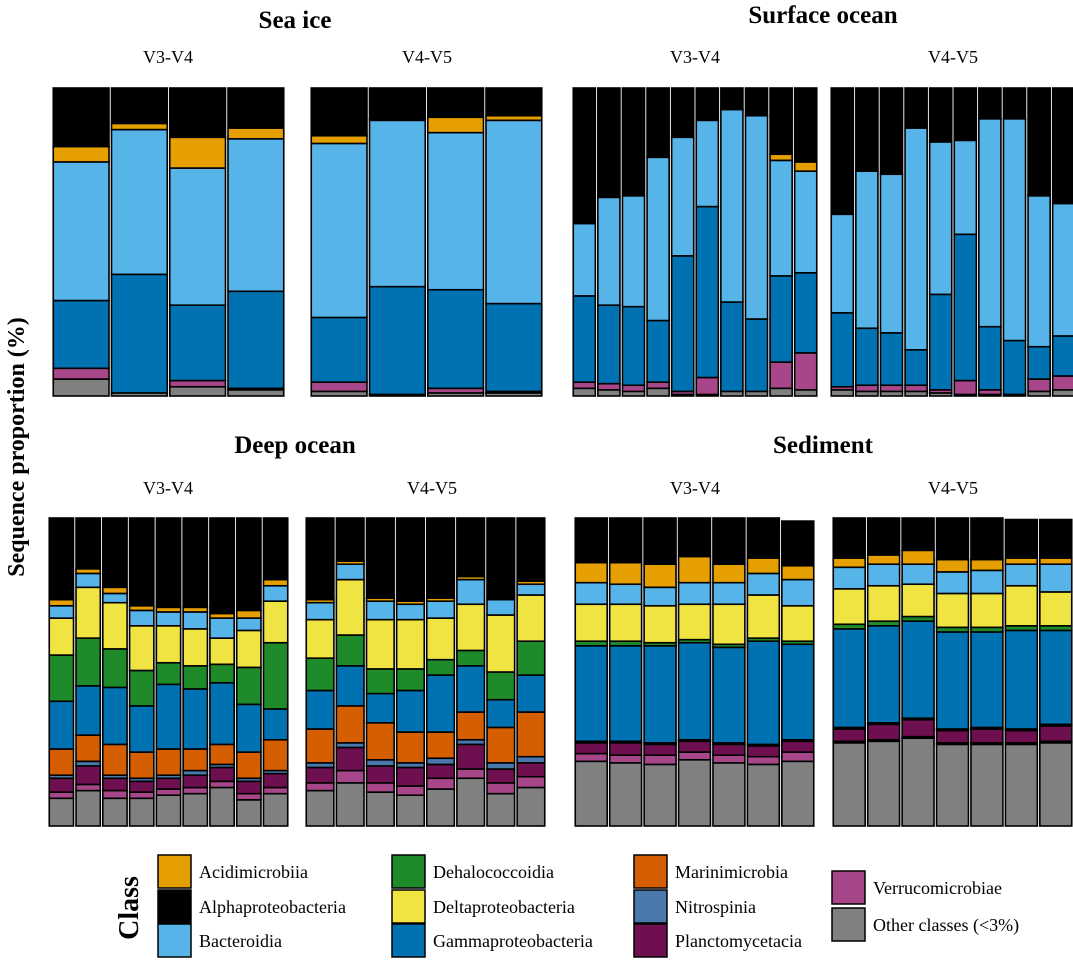 The width and height of the screenshot is (1073, 961). I want to click on group-surface-ocean-v3-v4: V3-V4, so click(695, 222).